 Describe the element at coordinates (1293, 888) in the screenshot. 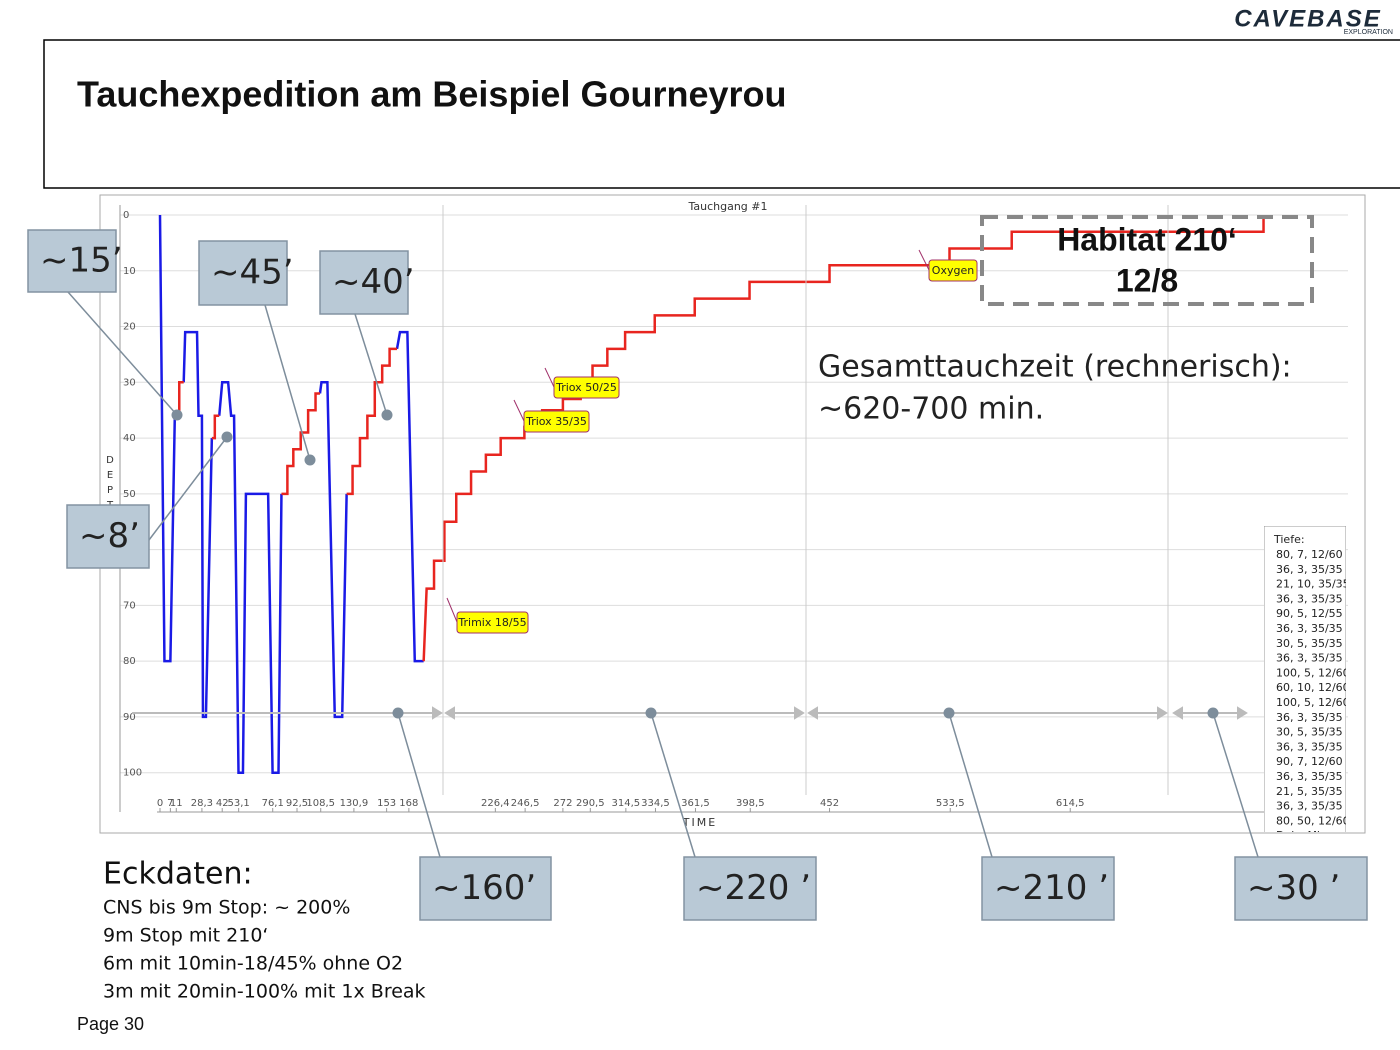

I see `callout-label: ~30 ’` at that location.